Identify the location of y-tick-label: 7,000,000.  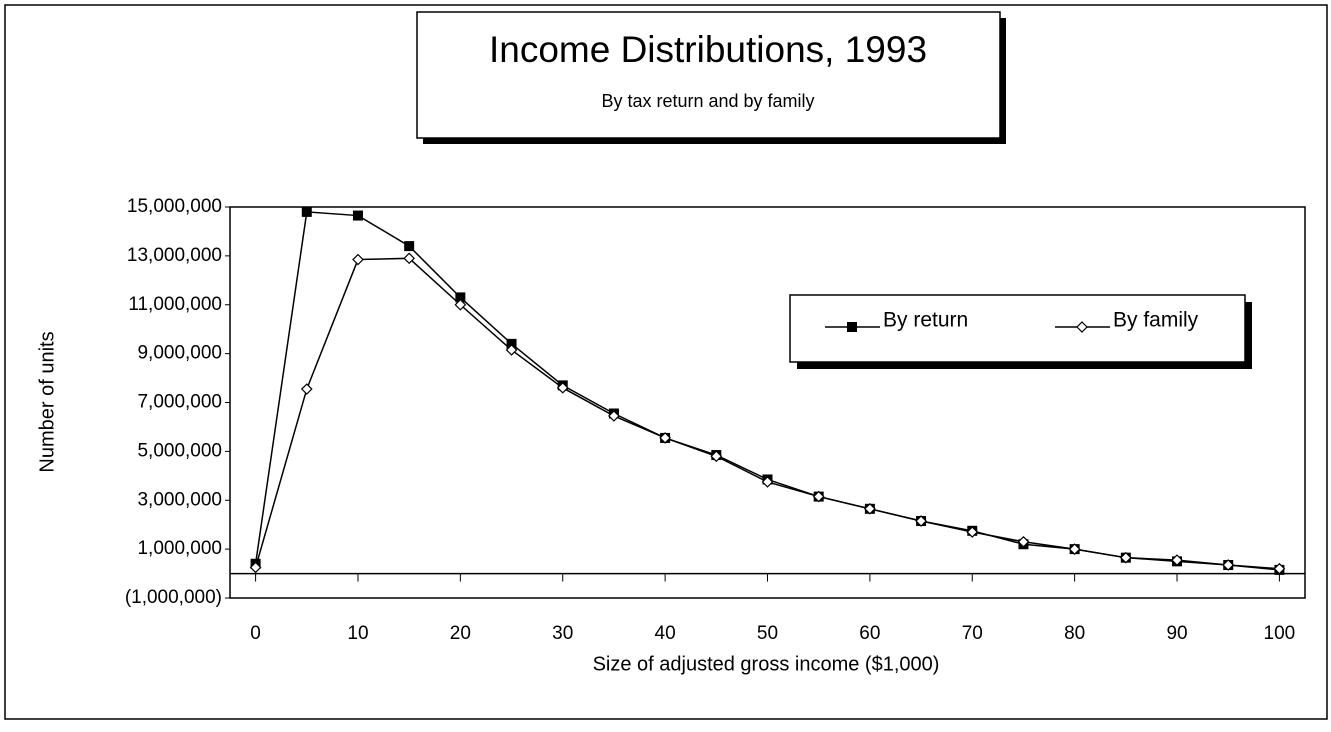
(179, 402).